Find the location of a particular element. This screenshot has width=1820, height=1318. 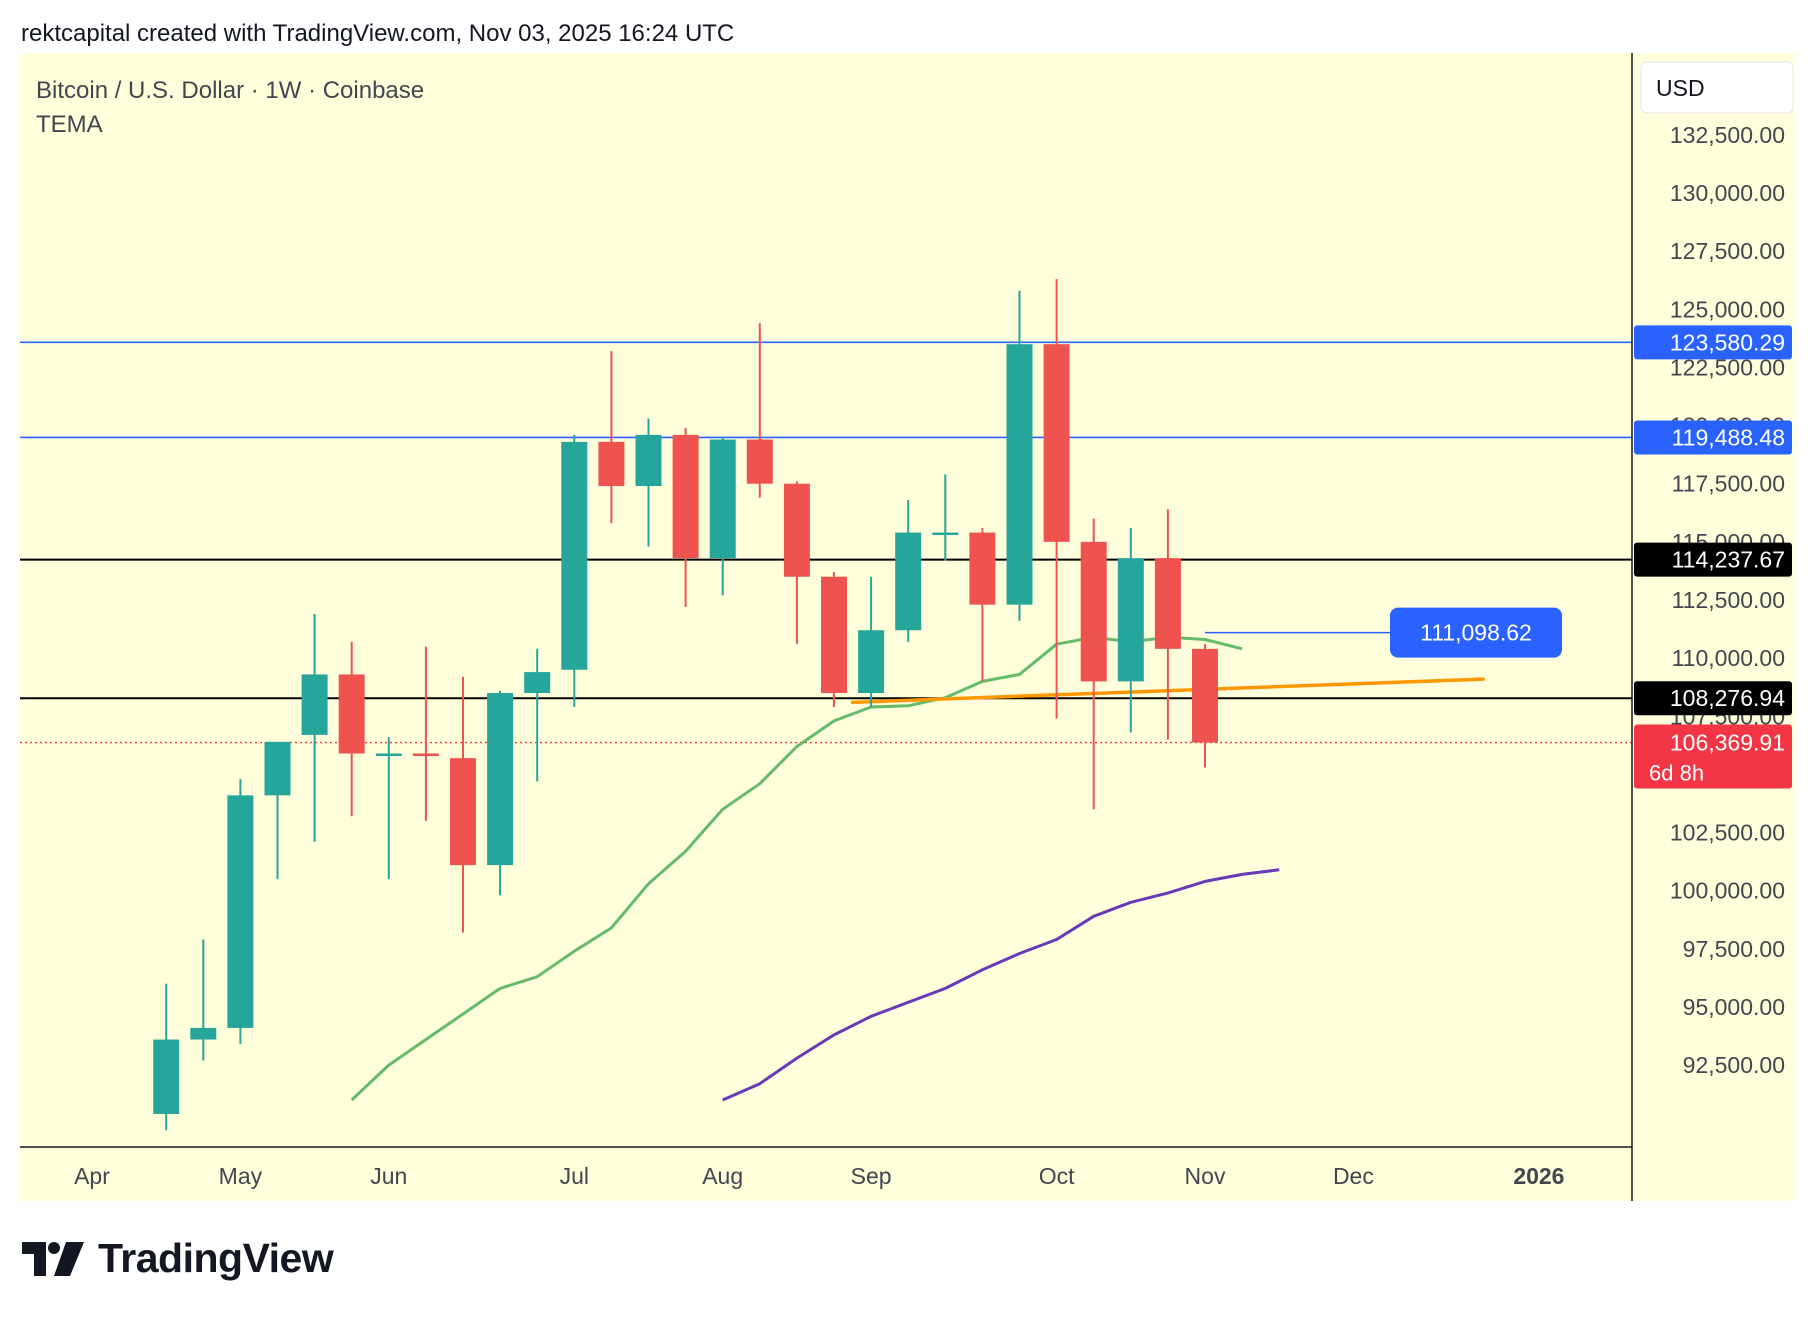

y-tick-label: 132,500.00 is located at coordinates (1727, 135).